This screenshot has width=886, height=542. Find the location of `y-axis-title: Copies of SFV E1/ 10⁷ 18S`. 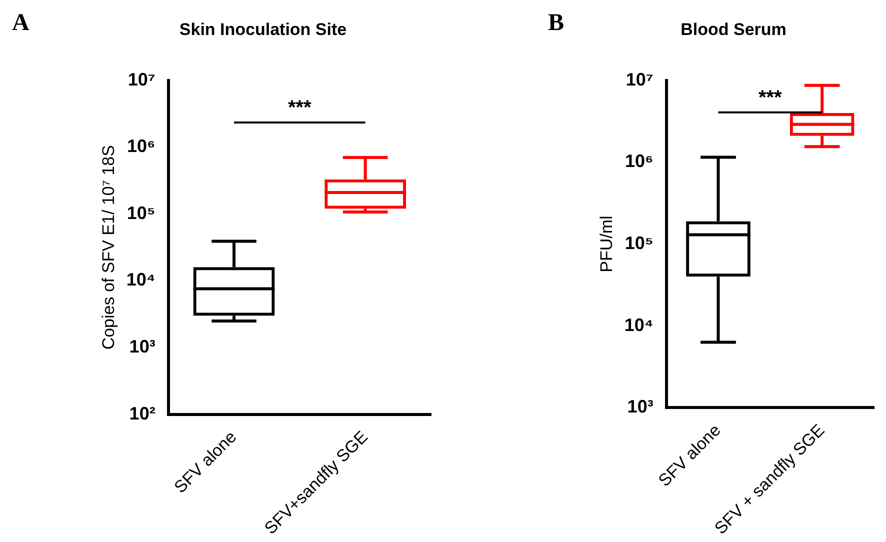

y-axis-title: Copies of SFV E1/ 10⁷ 18S is located at coordinates (108, 247).